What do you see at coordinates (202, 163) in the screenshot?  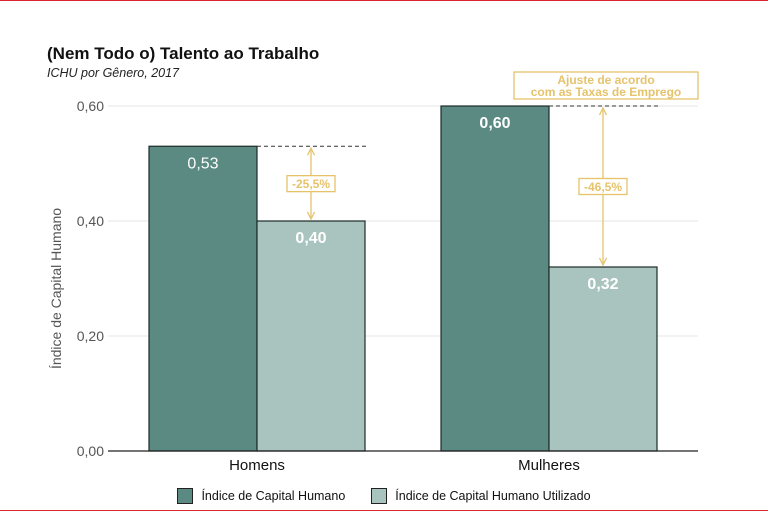 I see `data-label: 0,53` at bounding box center [202, 163].